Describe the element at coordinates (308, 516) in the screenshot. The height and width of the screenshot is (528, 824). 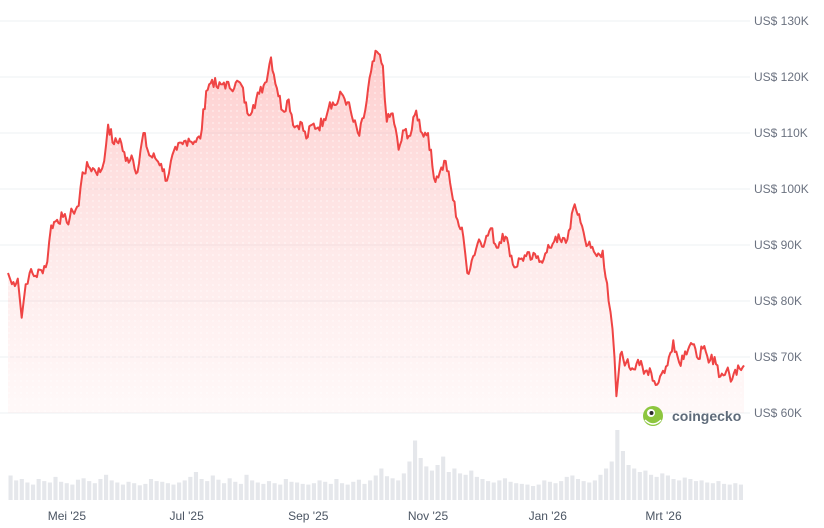
I see `x-tick-label: Sep '25` at that location.